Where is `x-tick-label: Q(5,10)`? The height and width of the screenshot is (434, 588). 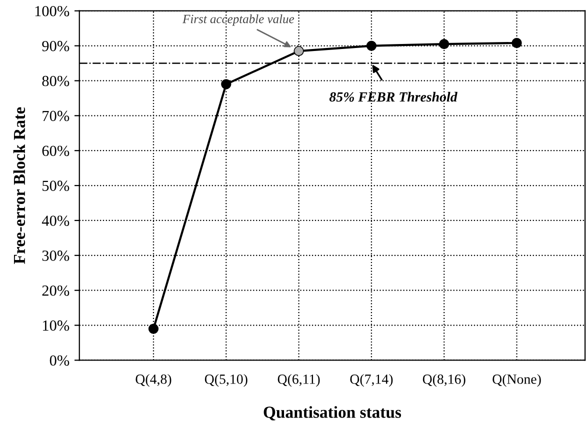
x-tick-label: Q(5,10) is located at coordinates (226, 380).